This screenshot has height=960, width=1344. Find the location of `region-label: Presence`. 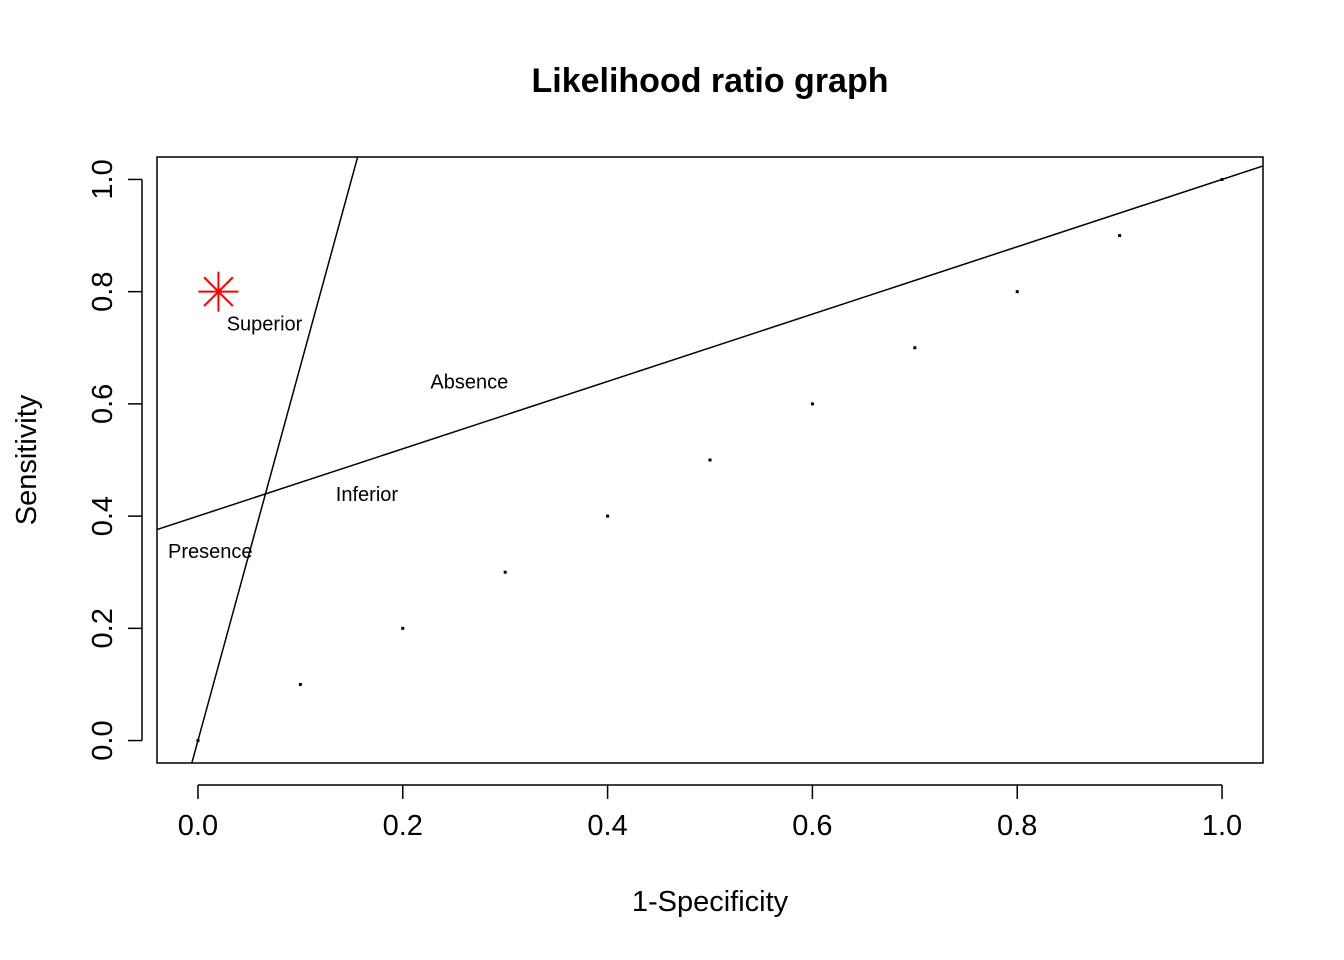

region-label: Presence is located at coordinates (210, 552).